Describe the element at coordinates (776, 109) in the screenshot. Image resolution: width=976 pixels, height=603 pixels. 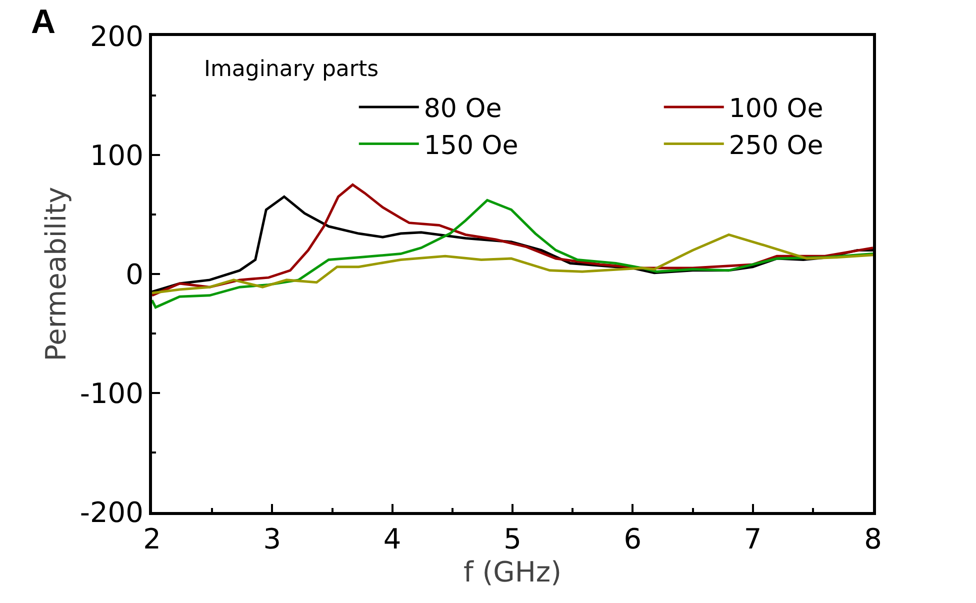
I see `legend-label: 100 Oe` at that location.